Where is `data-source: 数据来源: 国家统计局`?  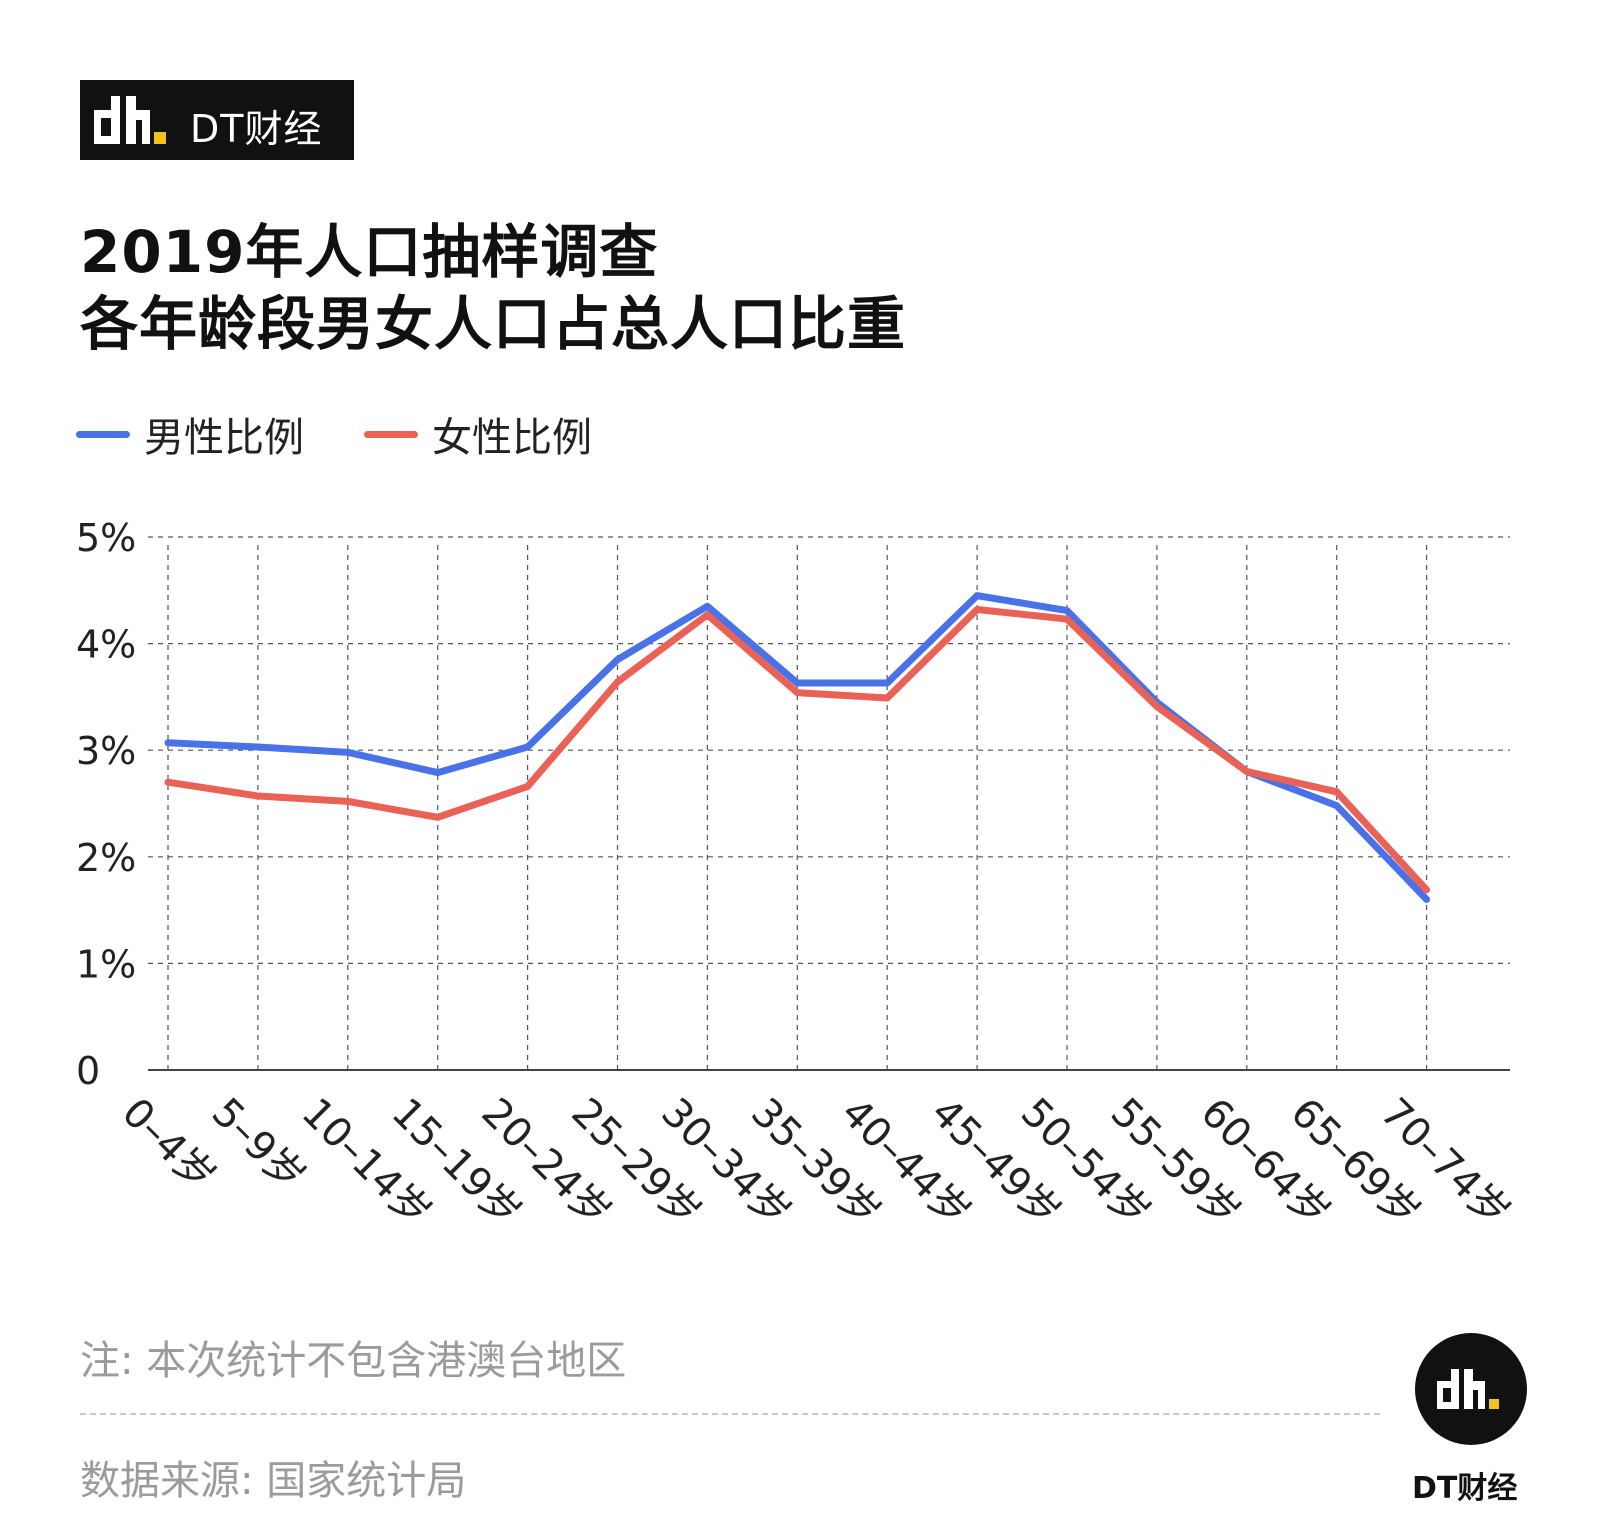
data-source: 数据来源: 国家统计局 is located at coordinates (273, 1481).